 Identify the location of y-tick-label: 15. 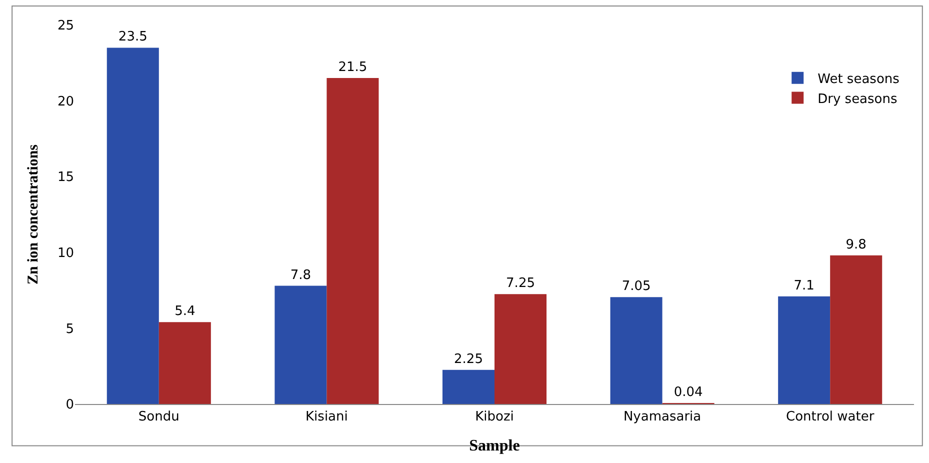
(65, 178).